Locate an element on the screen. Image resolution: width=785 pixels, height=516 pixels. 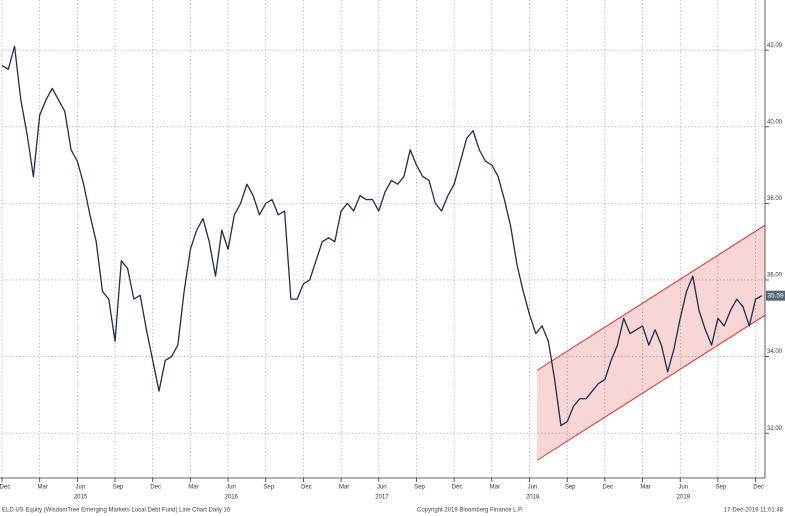
channel-upper is located at coordinates (651, 297).